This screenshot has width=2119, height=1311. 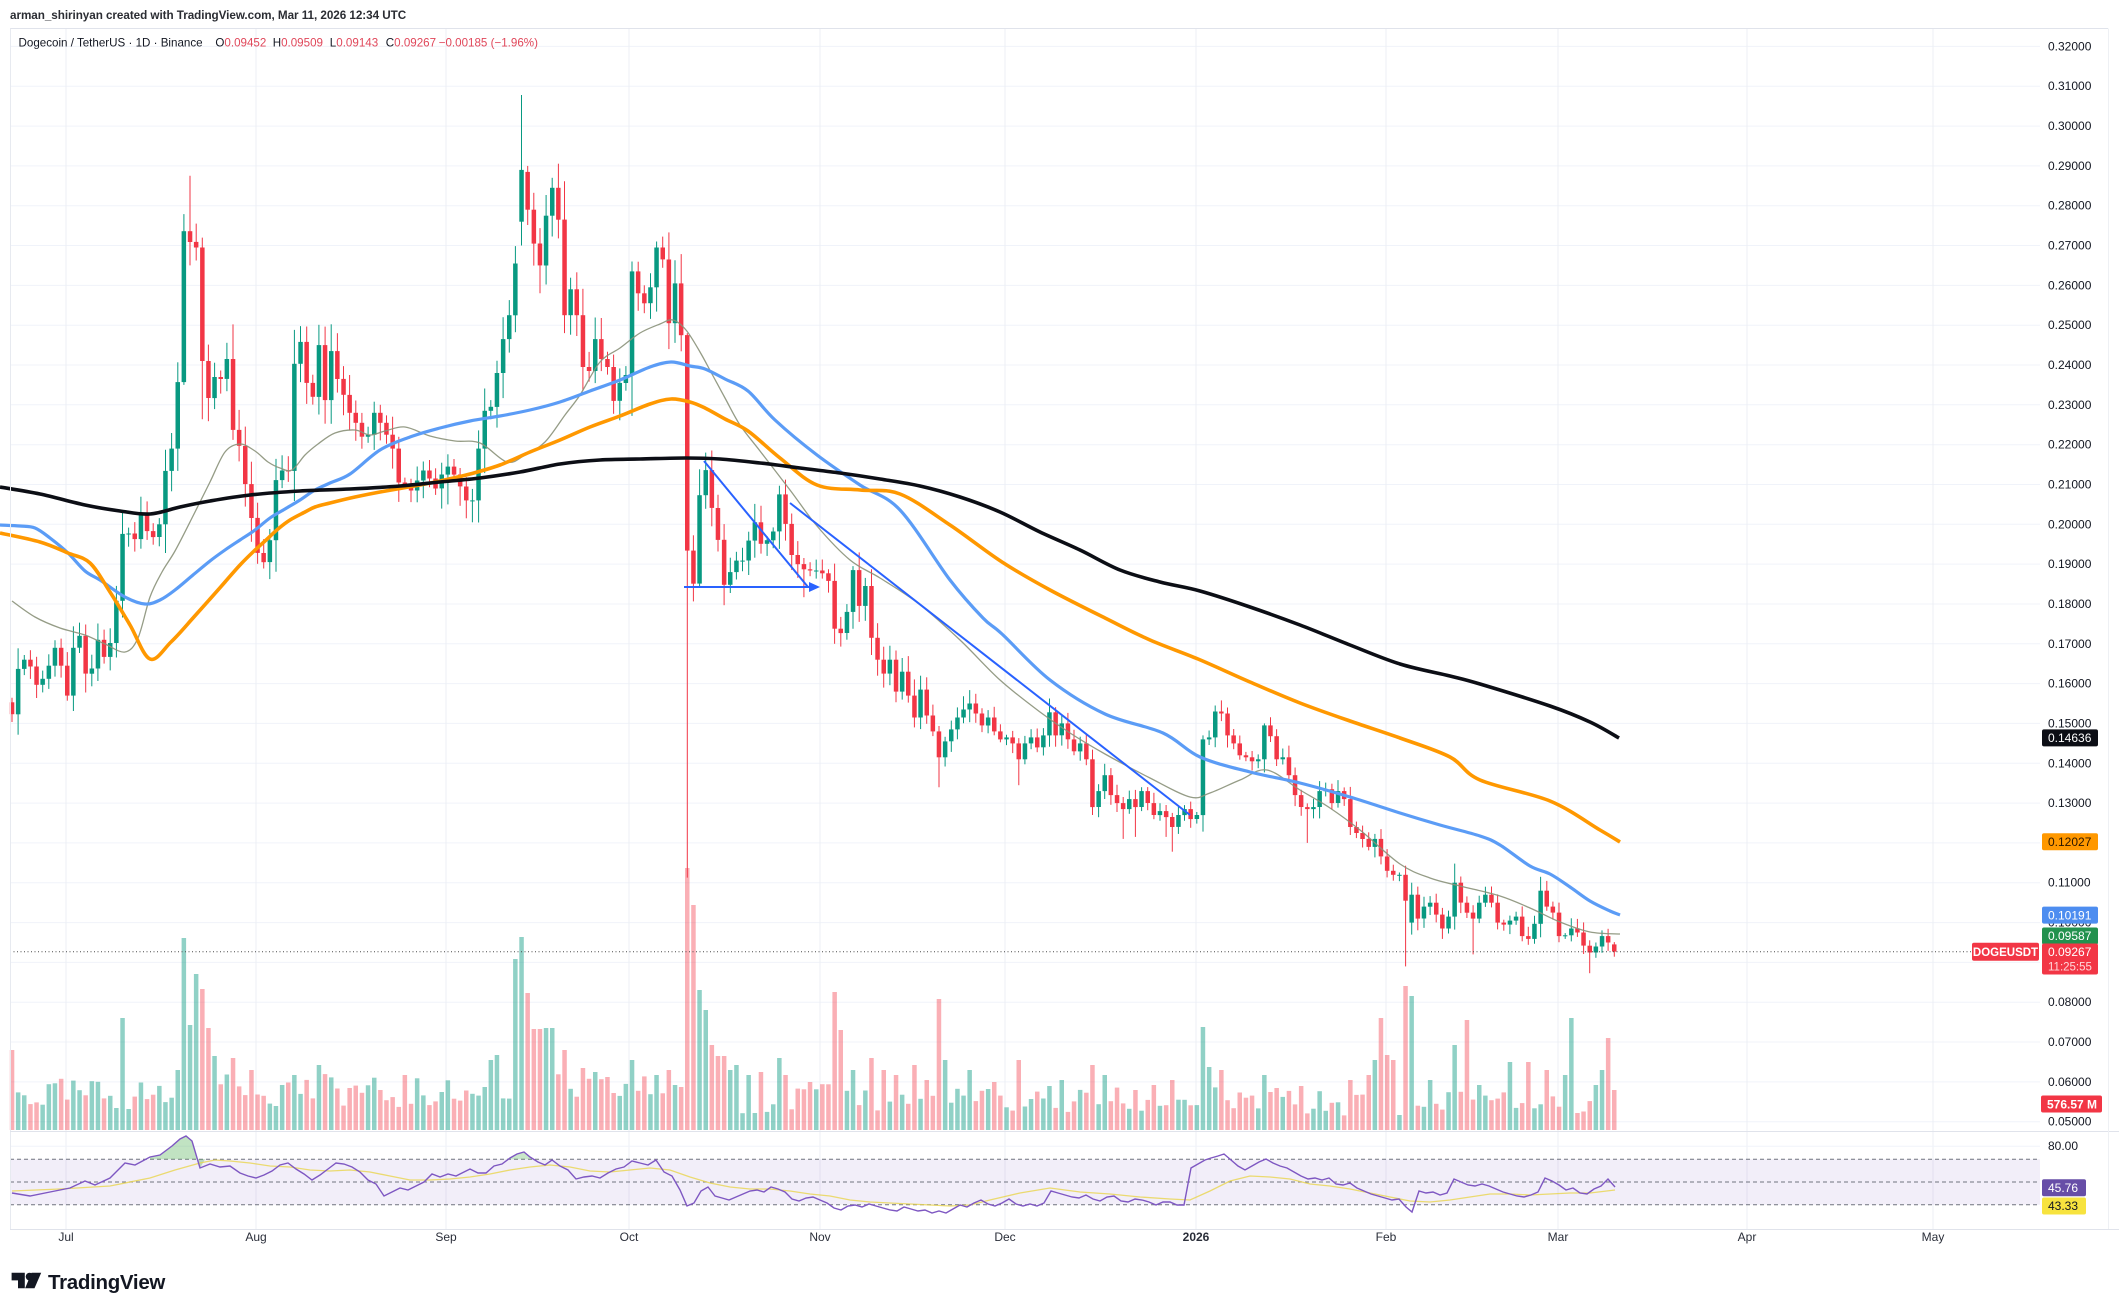 I want to click on svg-text: 43.33, so click(x=2063, y=1206).